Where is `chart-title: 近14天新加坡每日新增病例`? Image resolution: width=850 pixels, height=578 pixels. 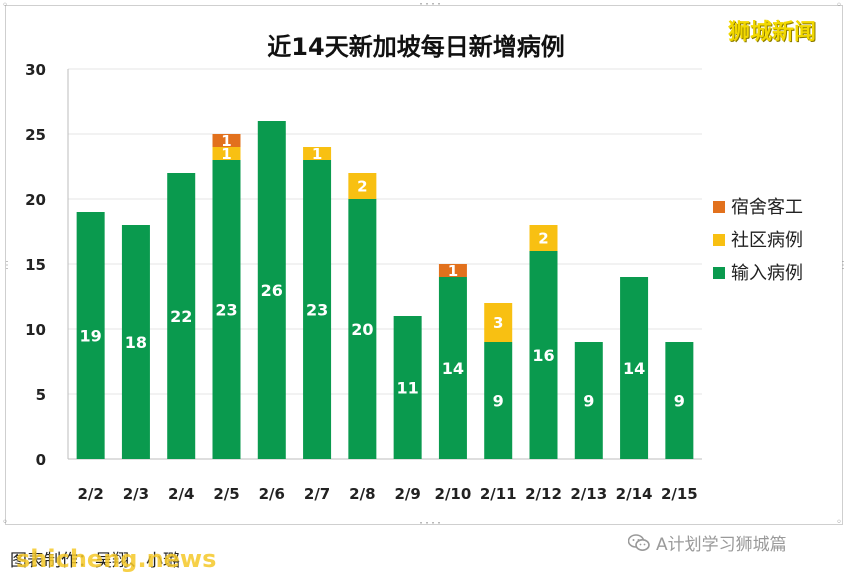 chart-title: 近14天新加坡每日新增病例 is located at coordinates (415, 47).